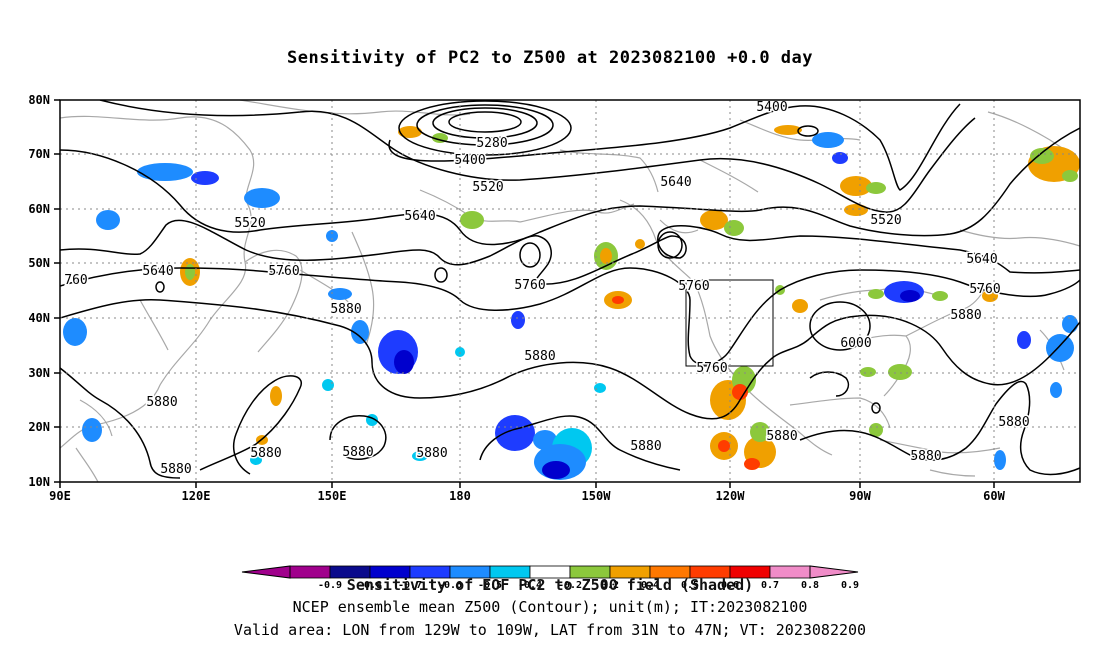 This screenshot has width=1100, height=650. Describe the element at coordinates (730, 585) in the screenshot. I see `colorbar-label: 0.6` at that location.